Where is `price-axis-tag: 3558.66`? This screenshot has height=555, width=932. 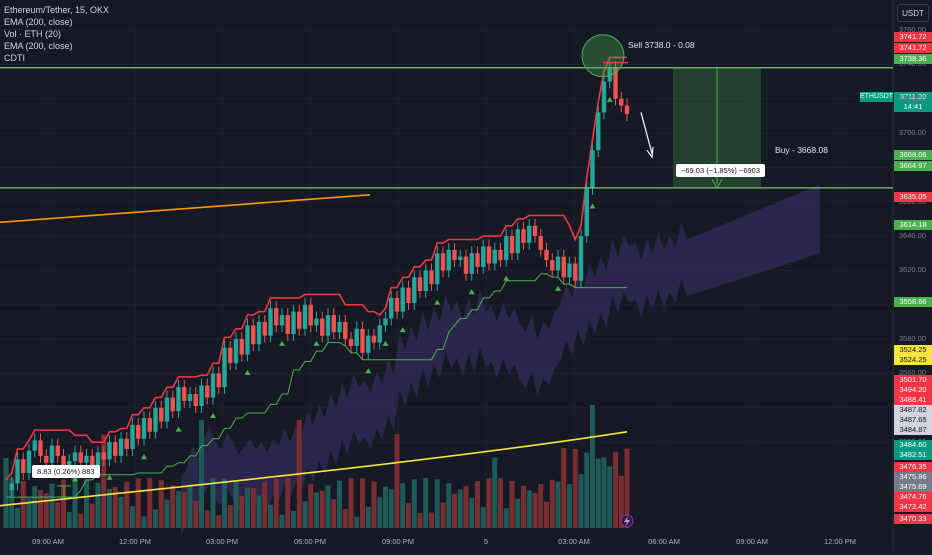
price-axis-tag: 3558.66 is located at coordinates (913, 302).